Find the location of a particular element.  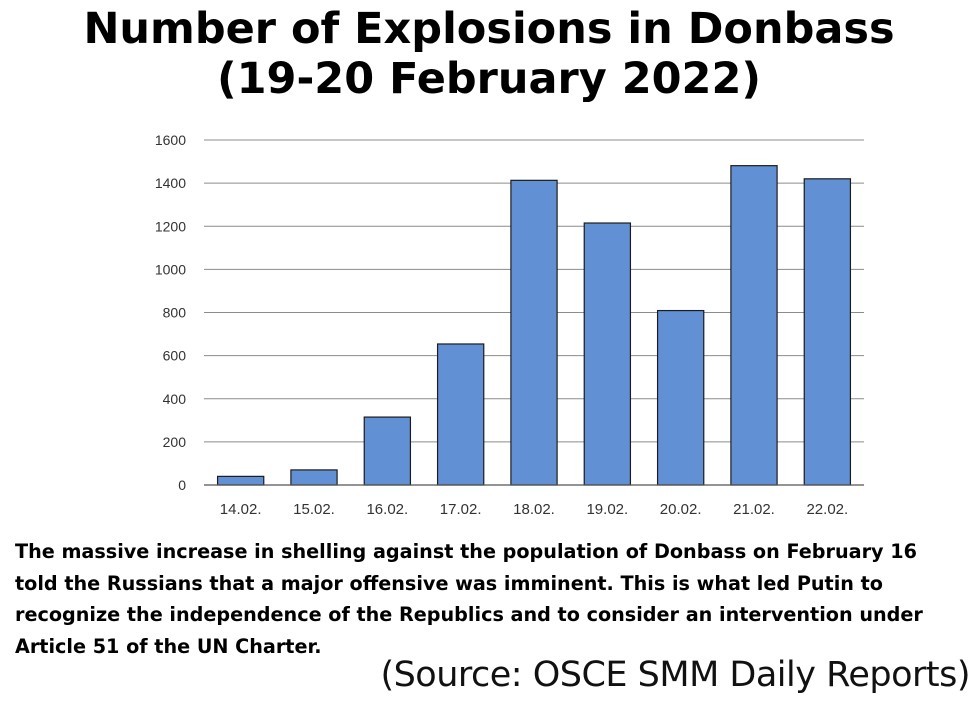

y-tick-labels: 0 200 400 600 800 1000 1200 1400 1600 is located at coordinates (170, 312).